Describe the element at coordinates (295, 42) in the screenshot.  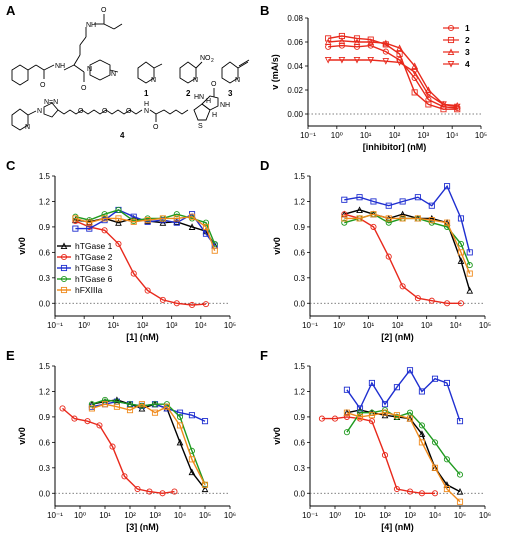
I see `y-tick-label: 0.06` at that location.